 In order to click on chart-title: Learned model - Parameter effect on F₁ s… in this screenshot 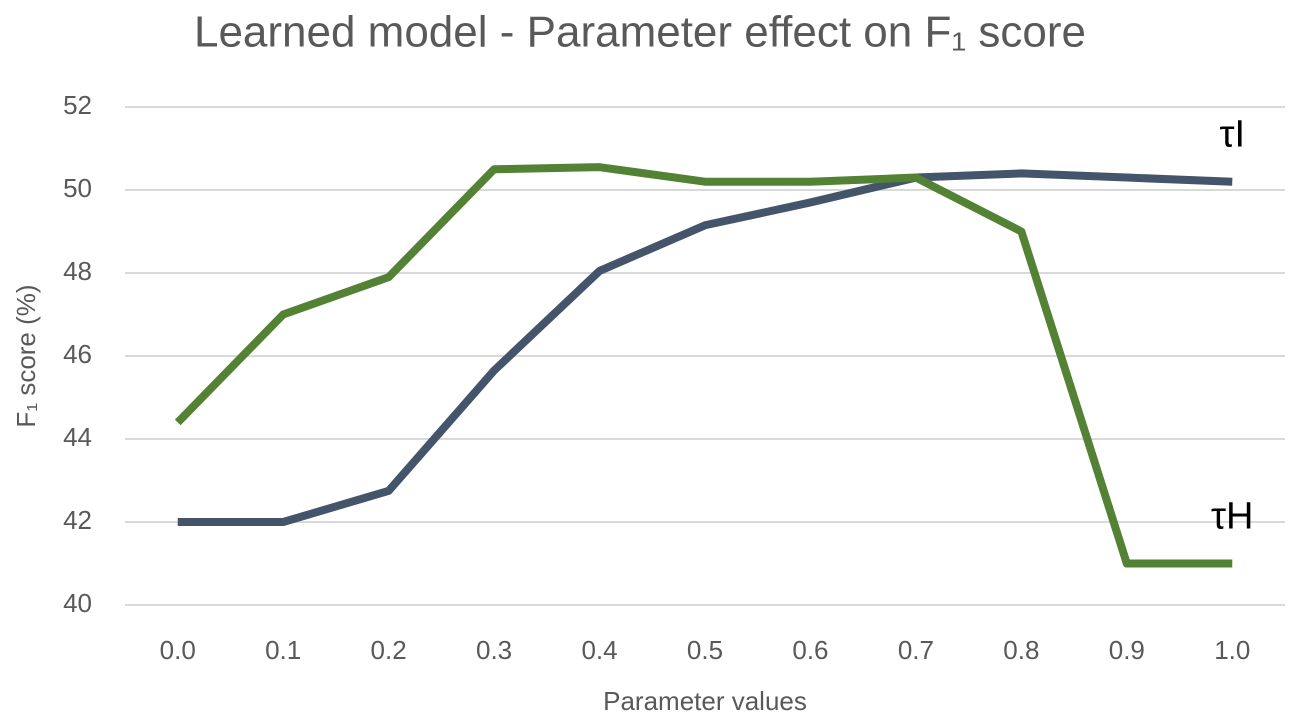, I will do `click(640, 32)`.